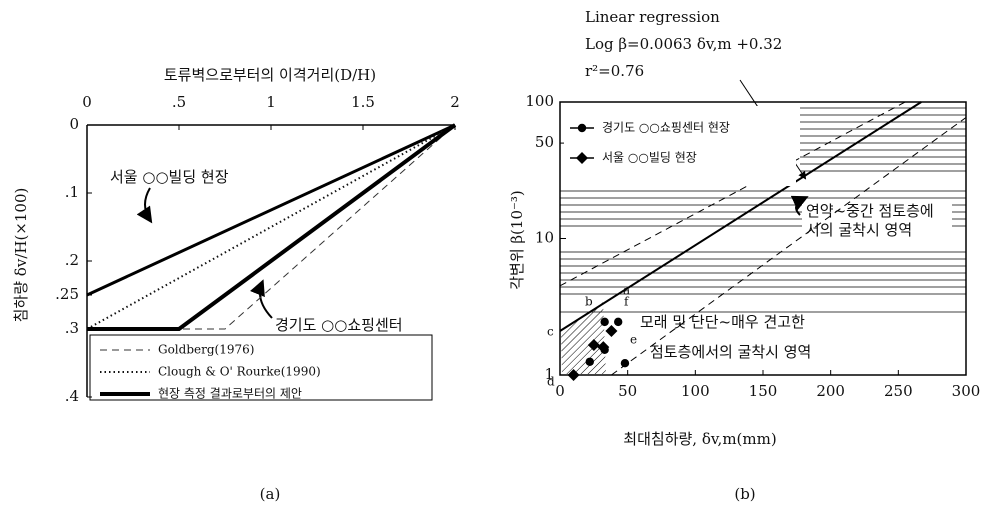 The height and width of the screenshot is (512, 987). Describe the element at coordinates (549, 374) in the screenshot. I see `y-tick-label: 1` at that location.